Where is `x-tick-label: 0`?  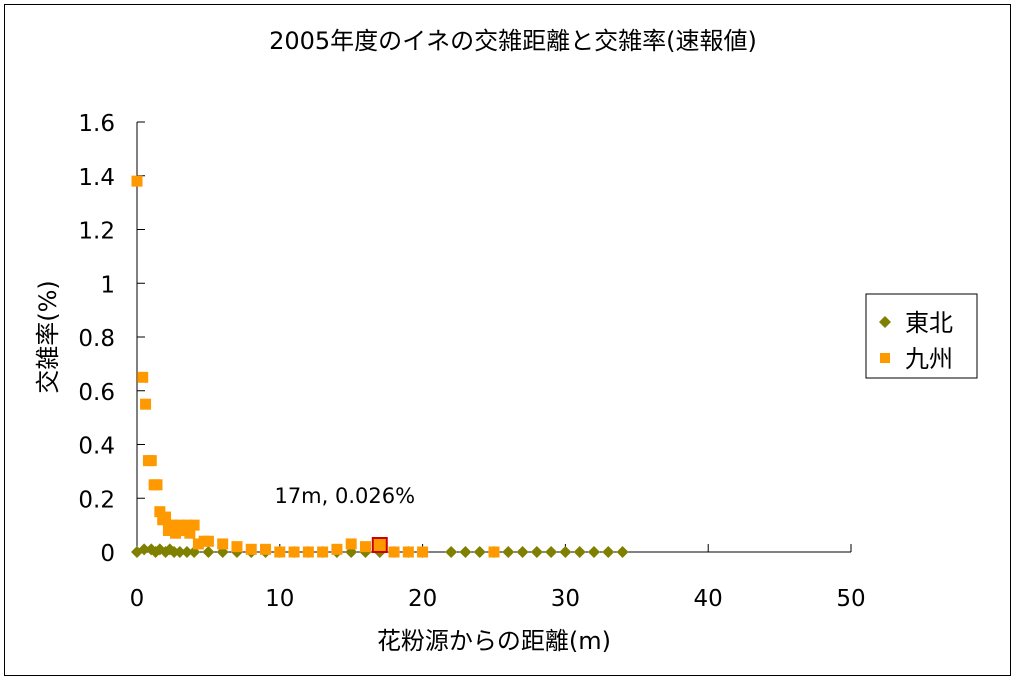
x-tick-label: 0 is located at coordinates (137, 599).